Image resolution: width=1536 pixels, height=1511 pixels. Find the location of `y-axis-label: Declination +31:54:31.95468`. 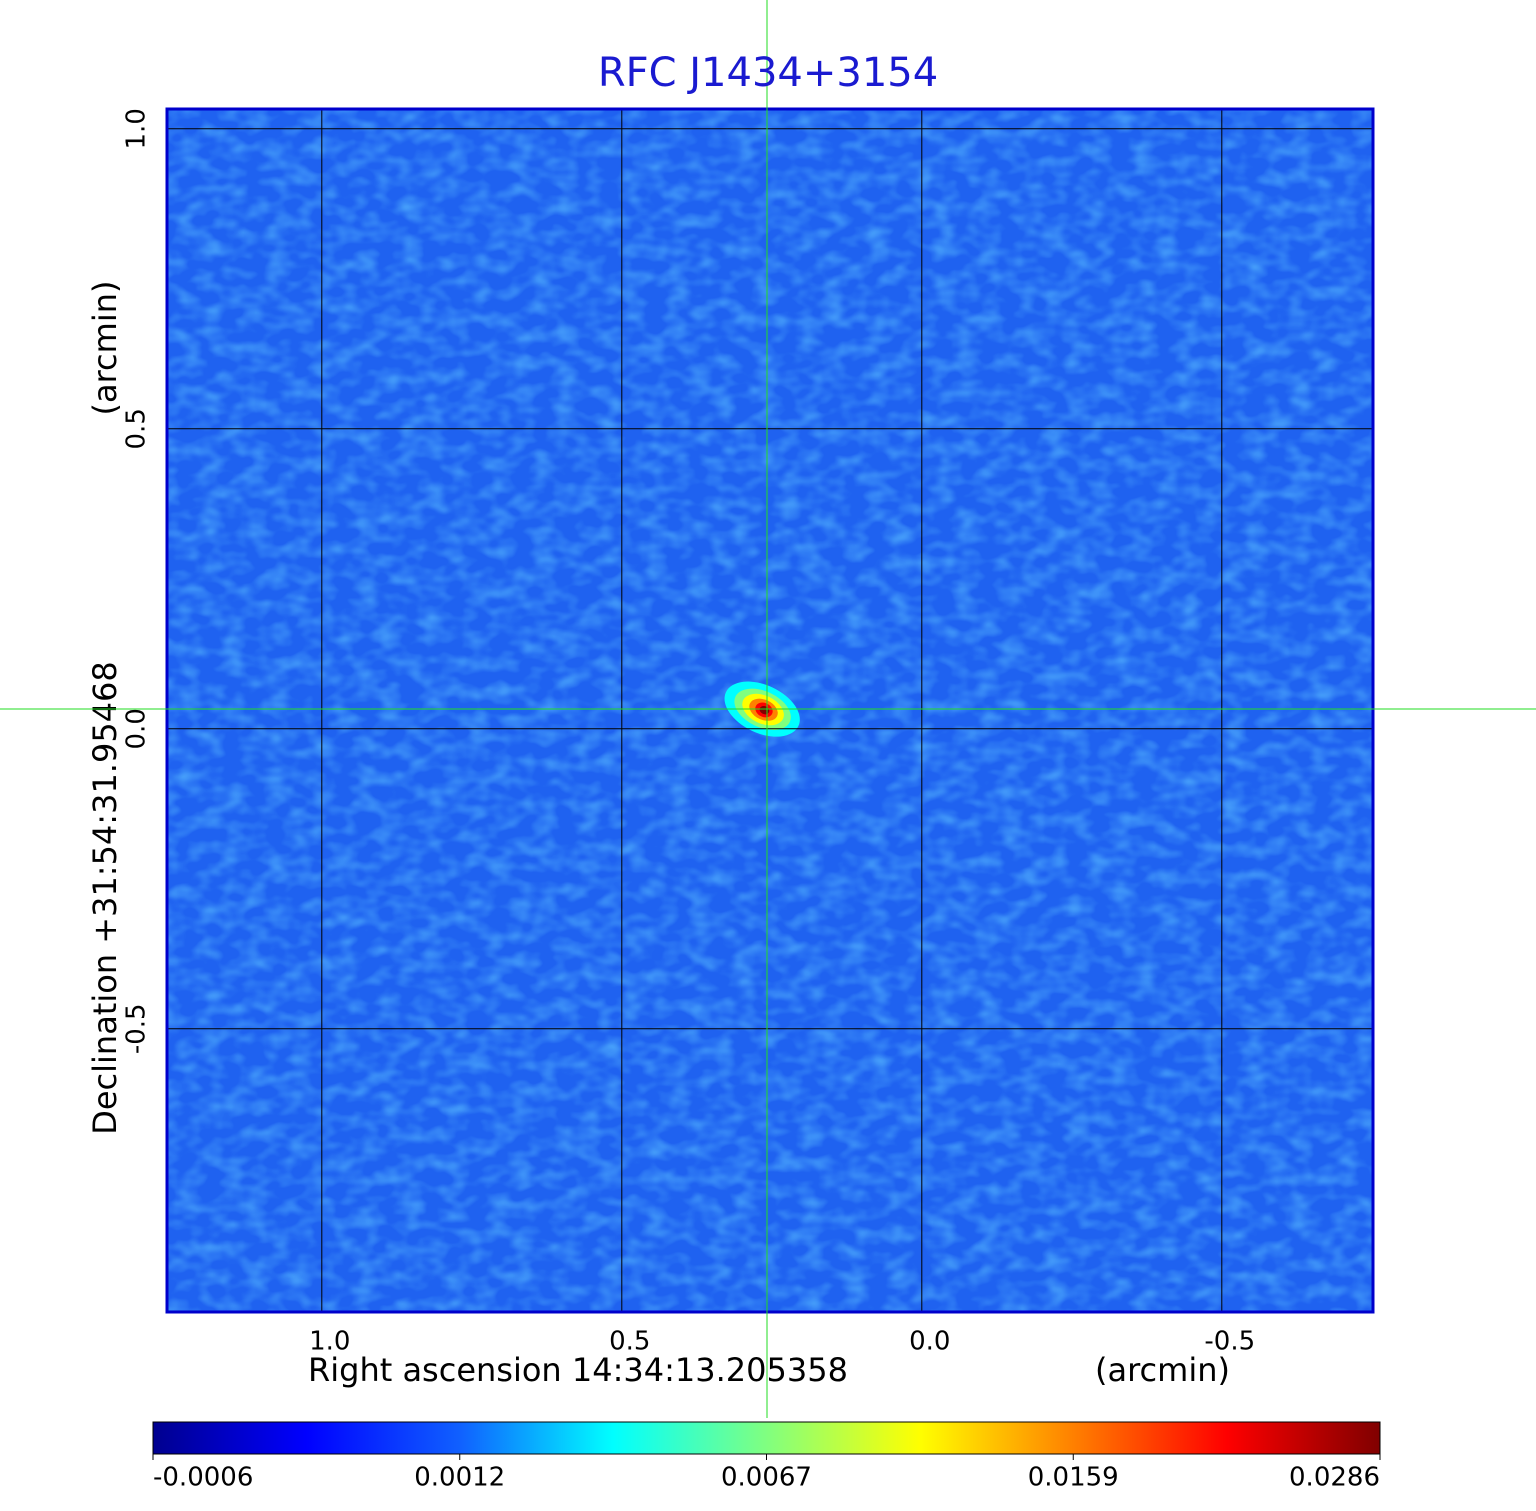

y-axis-label: Declination +31:54:31.95468 is located at coordinates (105, 898).